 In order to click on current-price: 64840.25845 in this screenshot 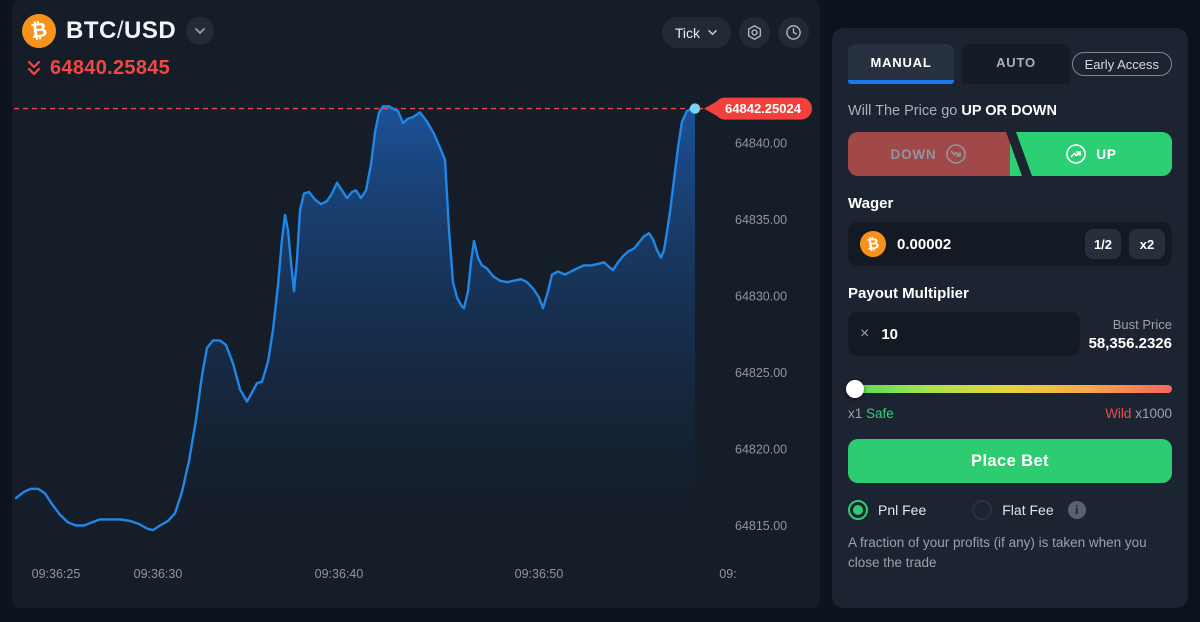, I will do `click(110, 68)`.